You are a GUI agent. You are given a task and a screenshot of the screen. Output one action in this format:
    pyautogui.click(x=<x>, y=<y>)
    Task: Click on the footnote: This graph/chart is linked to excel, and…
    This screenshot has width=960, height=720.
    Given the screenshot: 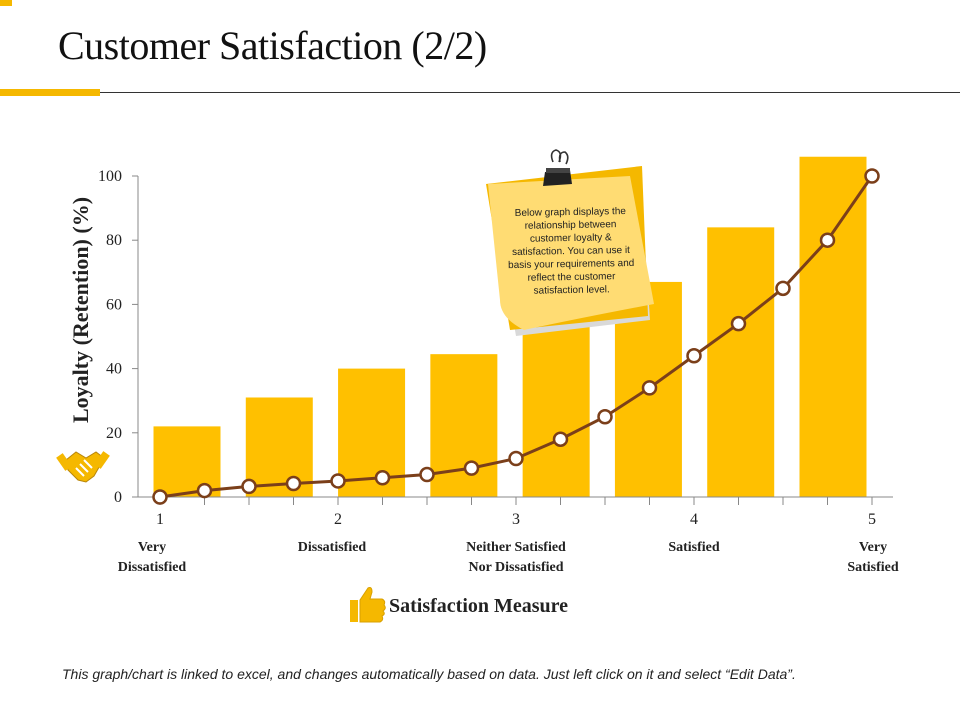 What is the action you would take?
    pyautogui.click(x=429, y=674)
    